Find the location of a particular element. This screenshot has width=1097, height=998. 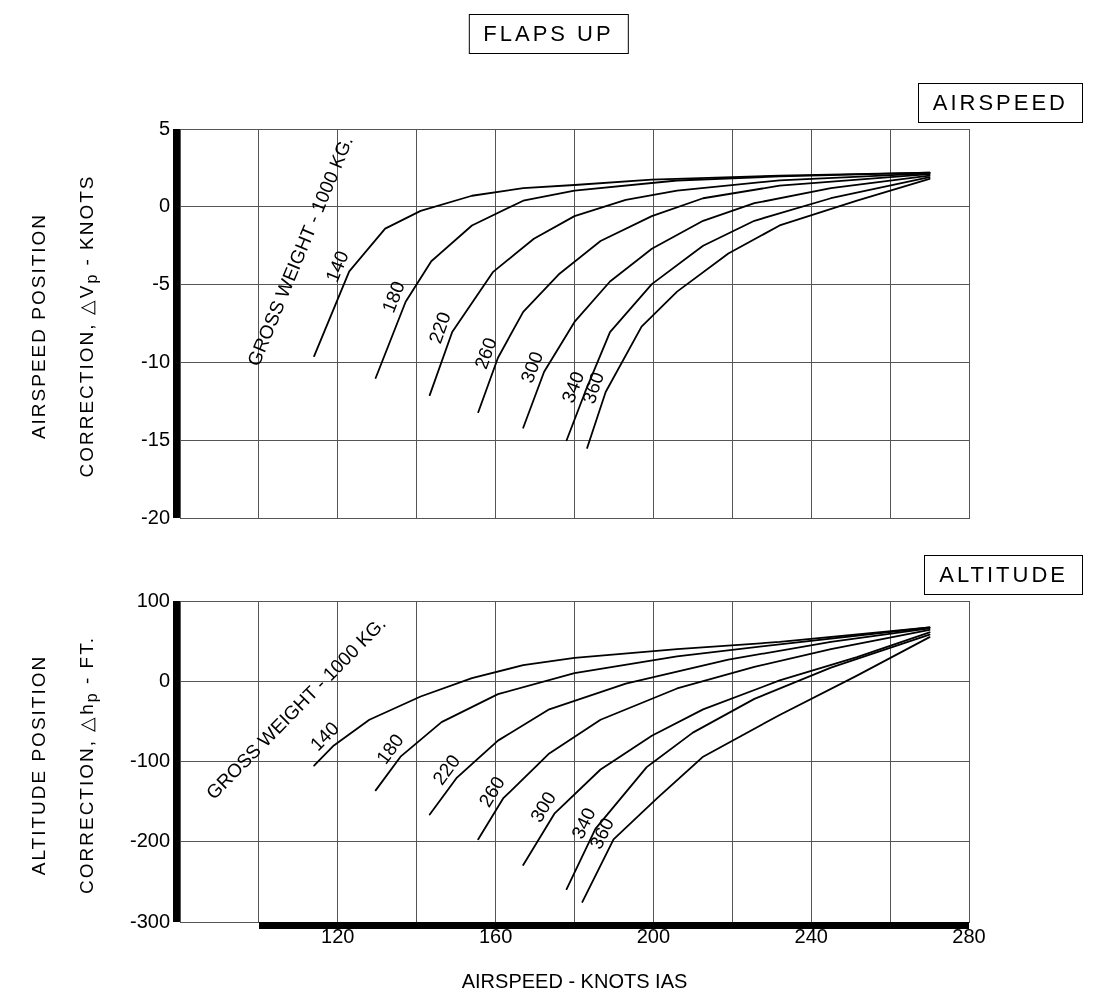

y-tick-label: -100 is located at coordinates (149, 760).